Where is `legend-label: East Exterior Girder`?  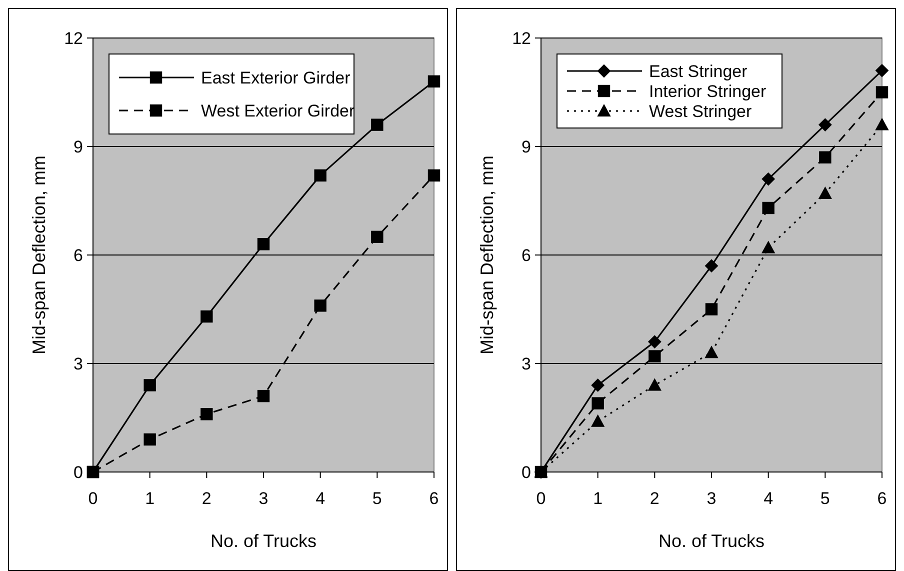 legend-label: East Exterior Girder is located at coordinates (276, 78).